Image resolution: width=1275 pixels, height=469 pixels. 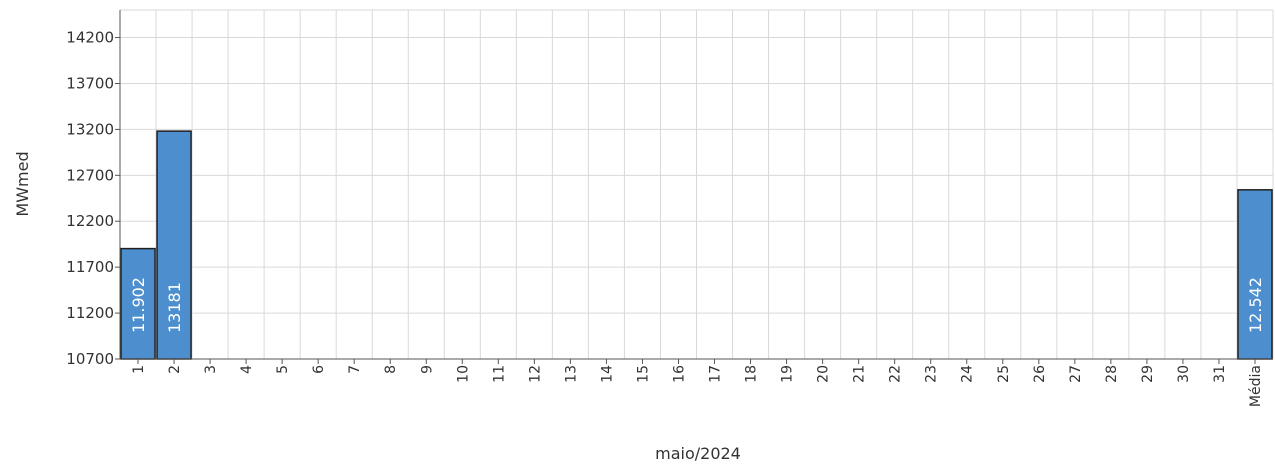 What do you see at coordinates (1040, 374) in the screenshot?
I see `x-tick-label: 26` at bounding box center [1040, 374].